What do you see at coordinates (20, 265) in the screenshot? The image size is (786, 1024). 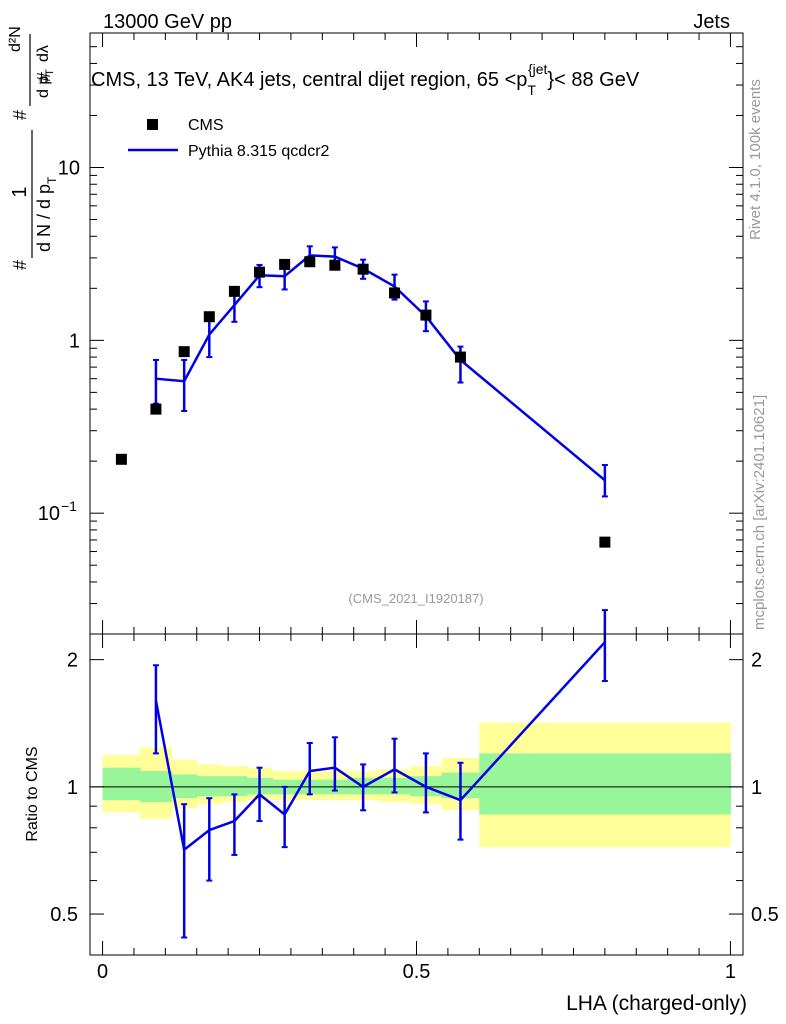 I see `ylabel-hash-1: #` at bounding box center [20, 265].